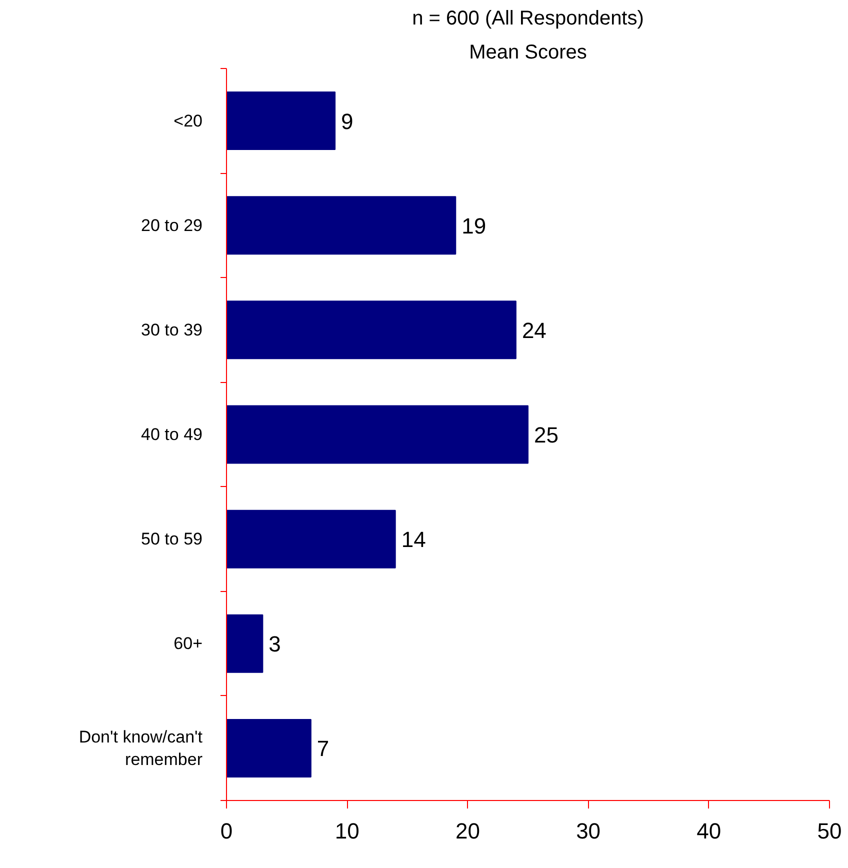 This screenshot has height=868, width=848. Describe the element at coordinates (413, 539) in the screenshot. I see `data-label: 14` at that location.